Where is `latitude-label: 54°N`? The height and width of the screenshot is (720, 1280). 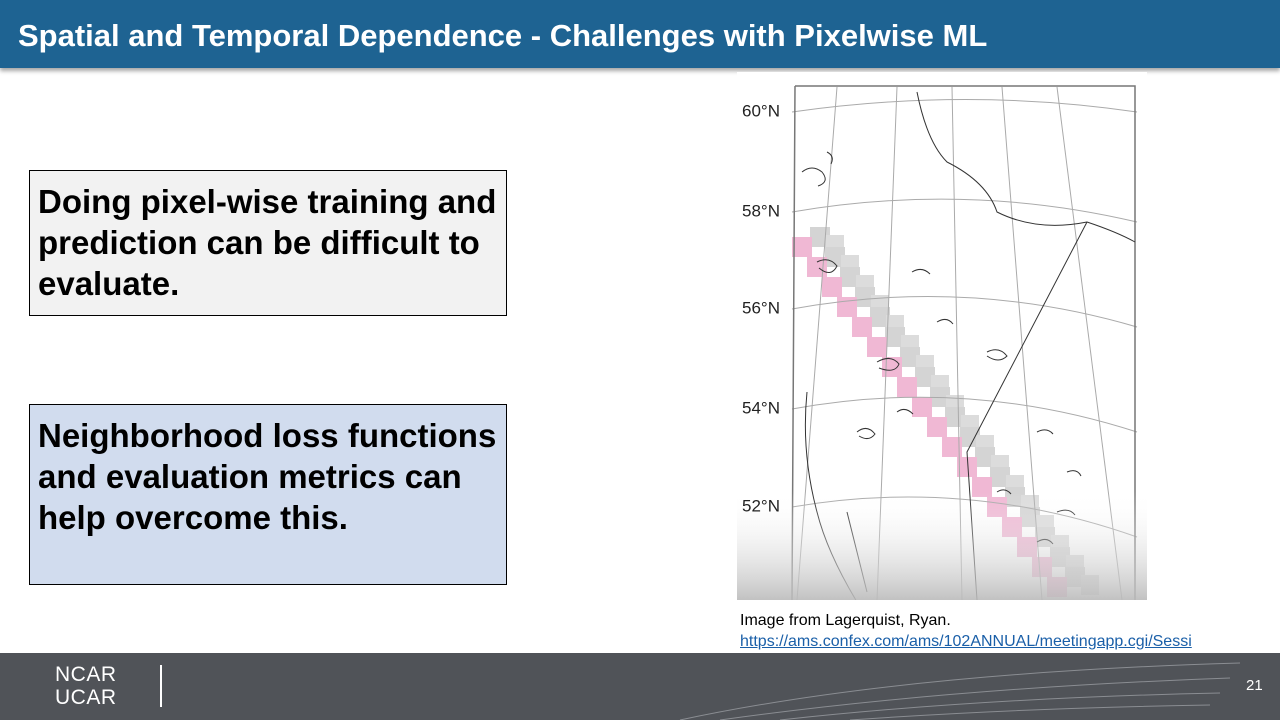 latitude-label: 54°N is located at coordinates (761, 407).